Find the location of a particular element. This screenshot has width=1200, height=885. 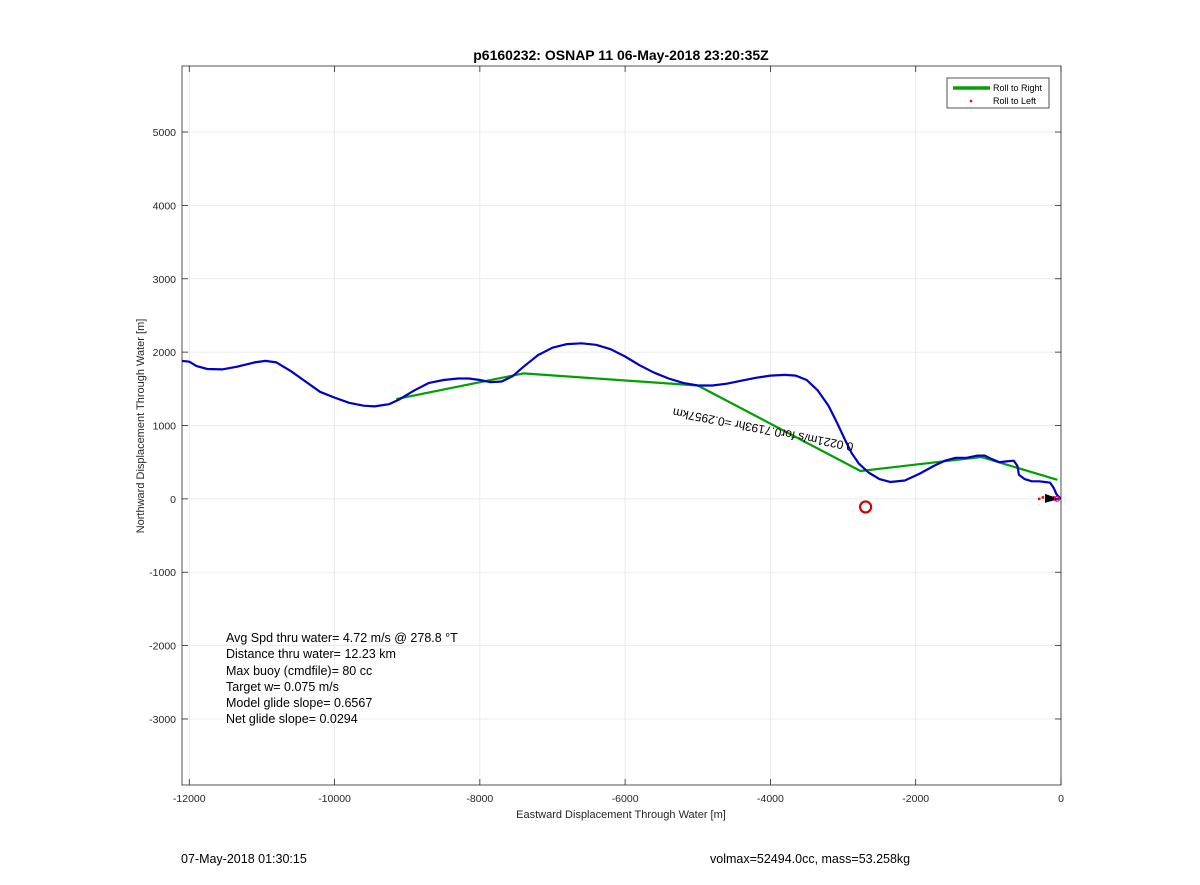

y-tick-label: 0 is located at coordinates (173, 500).